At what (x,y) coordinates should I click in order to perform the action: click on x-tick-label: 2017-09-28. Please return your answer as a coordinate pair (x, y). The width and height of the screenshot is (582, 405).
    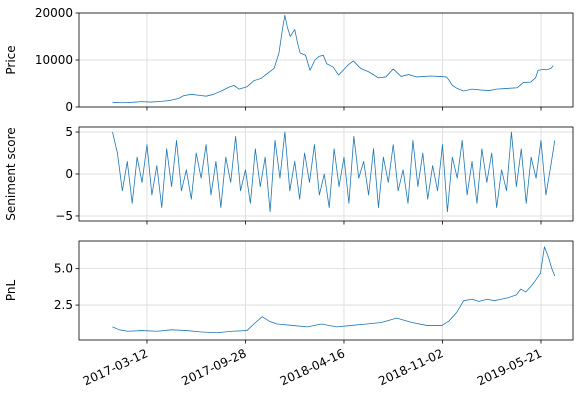
    Looking at the image, I should click on (213, 367).